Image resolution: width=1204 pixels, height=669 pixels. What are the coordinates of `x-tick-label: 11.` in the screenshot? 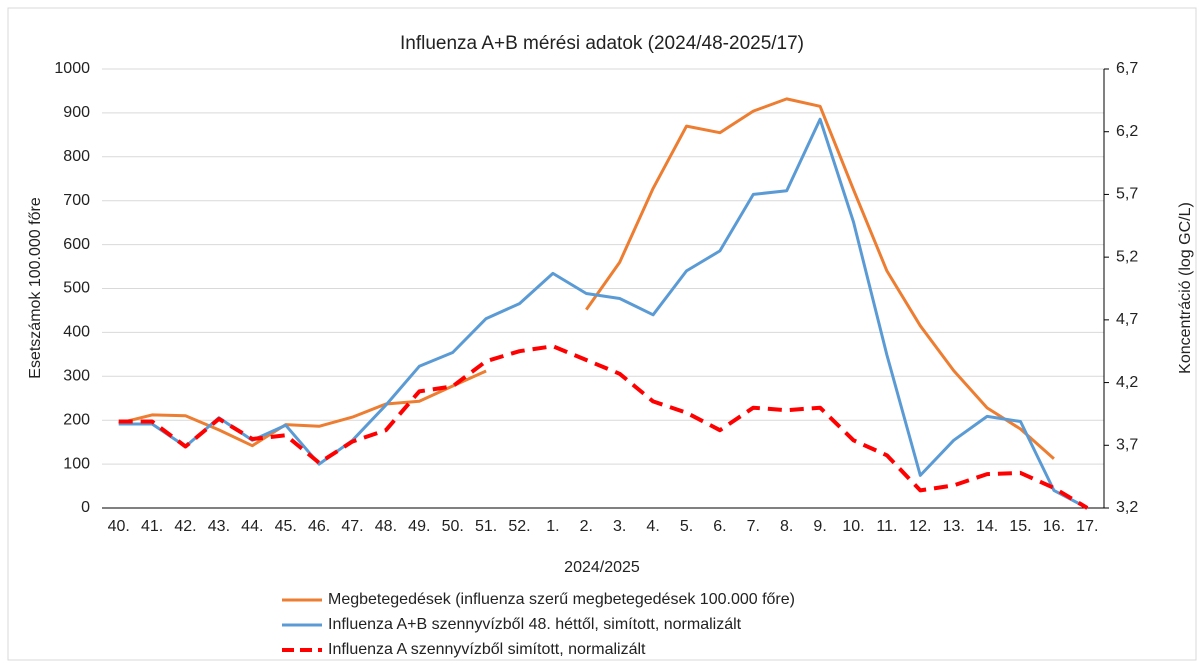 It's located at (886, 526).